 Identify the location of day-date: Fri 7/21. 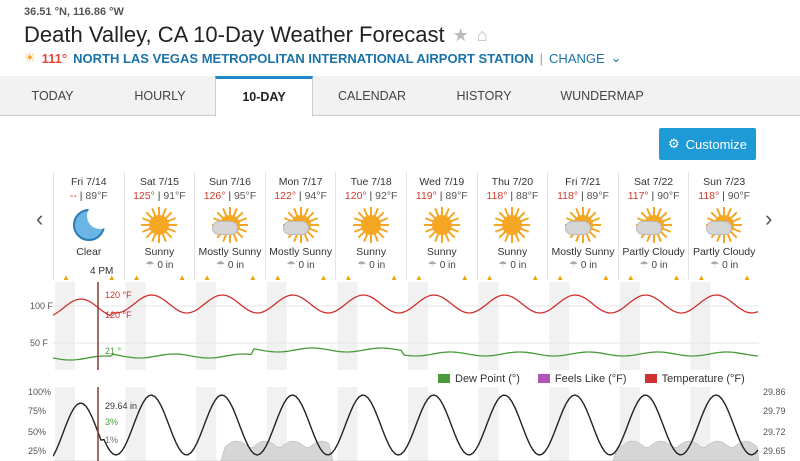
(583, 182).